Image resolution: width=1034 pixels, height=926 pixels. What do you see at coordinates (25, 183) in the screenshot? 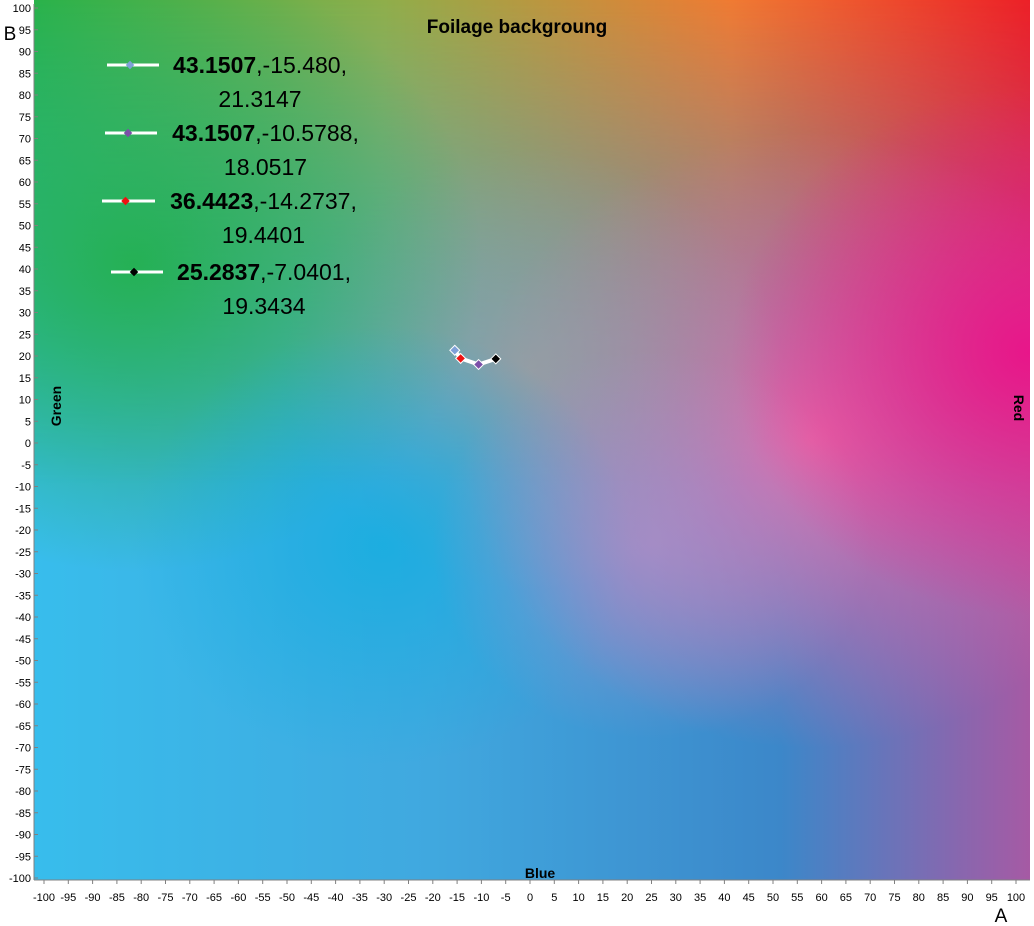
I see `y-tick-label: 60` at bounding box center [25, 183].